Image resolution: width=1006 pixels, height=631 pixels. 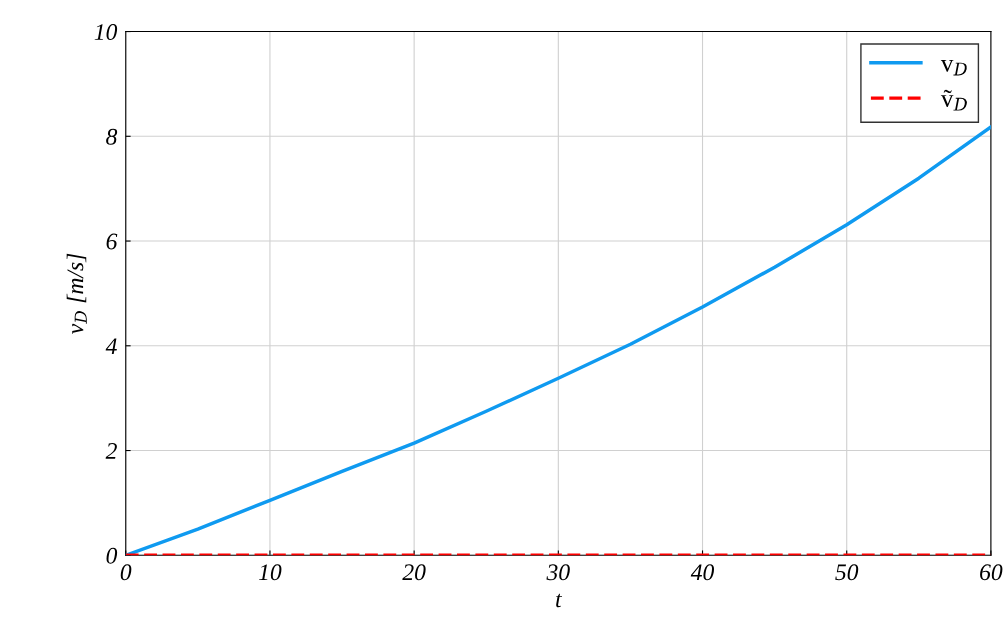 I want to click on x-tick-label: 20, so click(x=414, y=572).